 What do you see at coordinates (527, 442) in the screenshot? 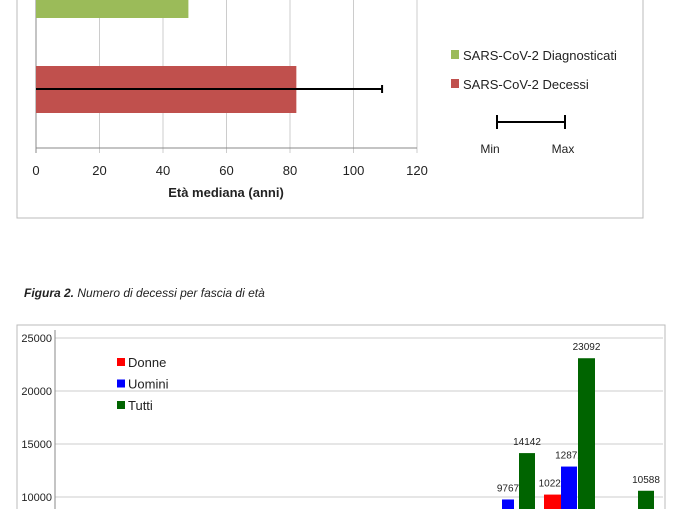
I see `data-label: 14142` at bounding box center [527, 442].